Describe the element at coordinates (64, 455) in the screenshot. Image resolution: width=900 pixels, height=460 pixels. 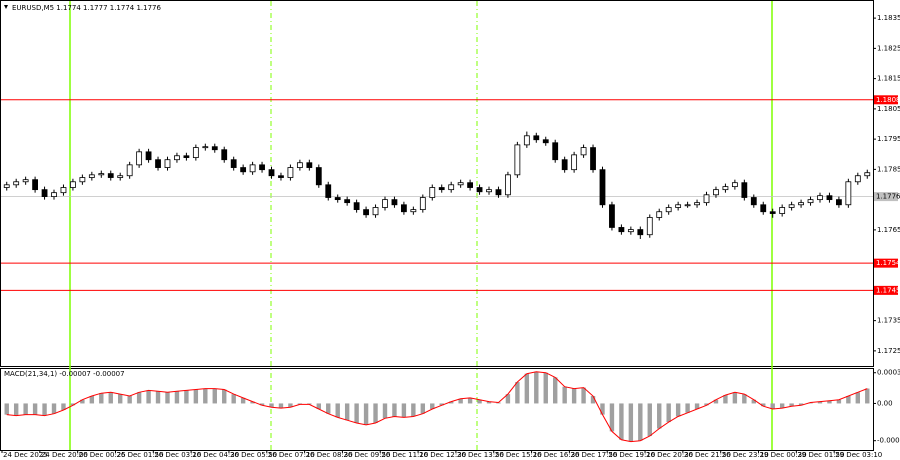
I see `x-tick-label: 24 Dec 20:00` at that location.